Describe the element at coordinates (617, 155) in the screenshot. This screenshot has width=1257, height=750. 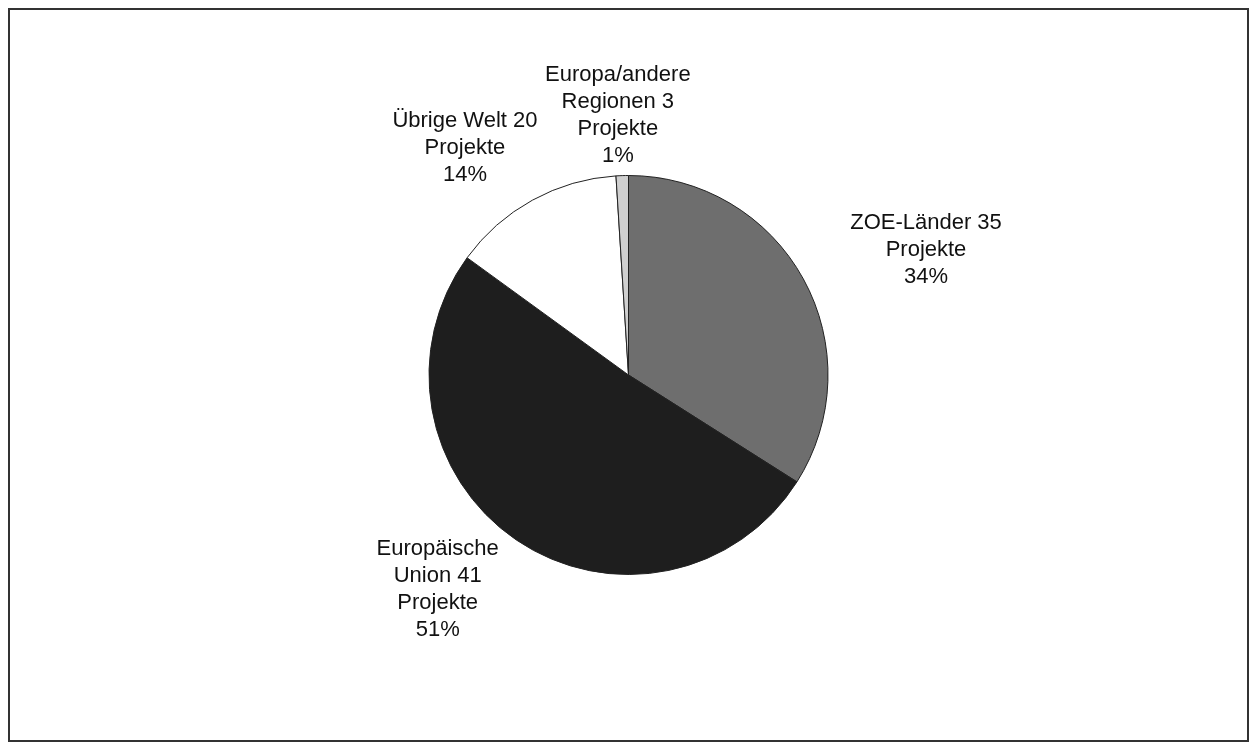
I see `data-label: 1%` at that location.